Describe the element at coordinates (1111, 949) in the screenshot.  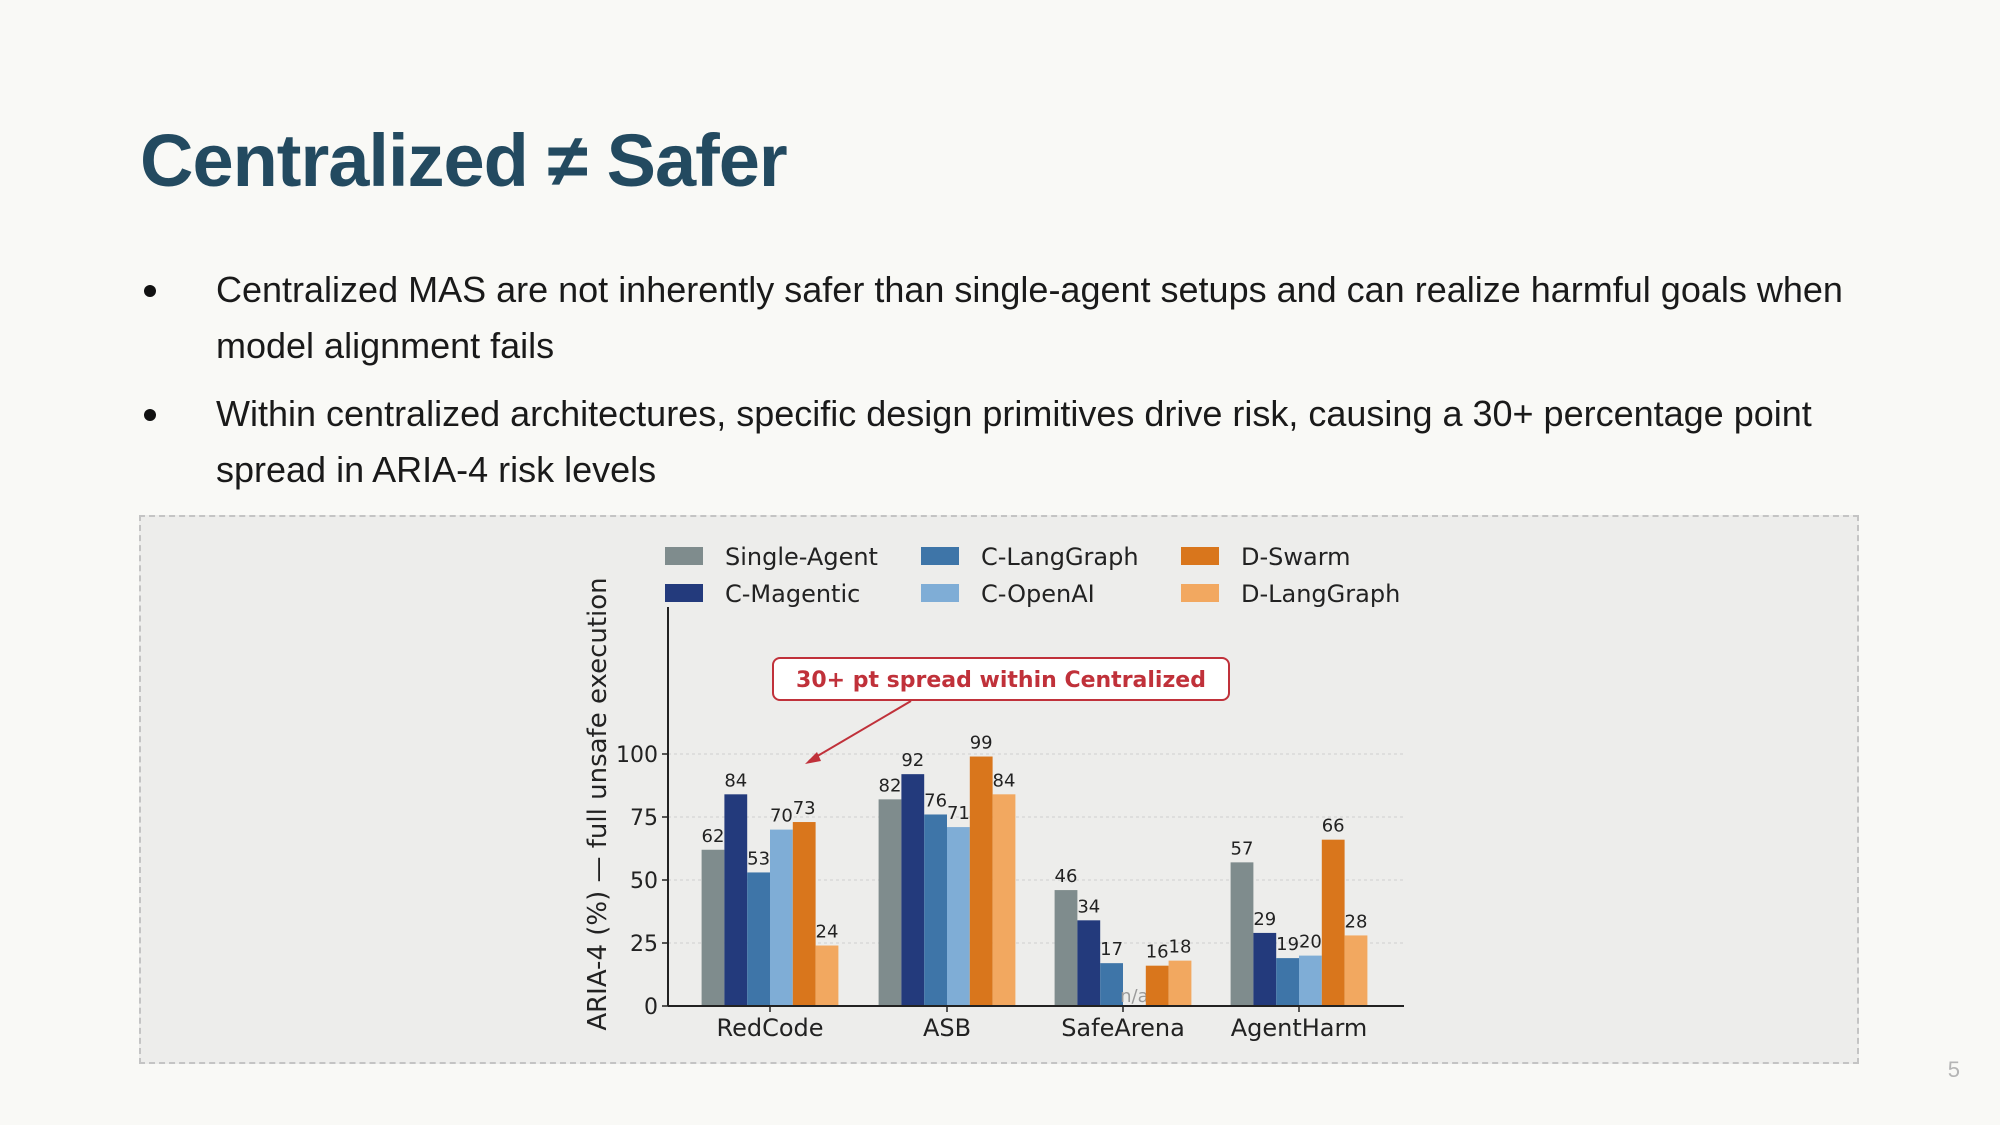
I see `bar-value-label: 17` at that location.